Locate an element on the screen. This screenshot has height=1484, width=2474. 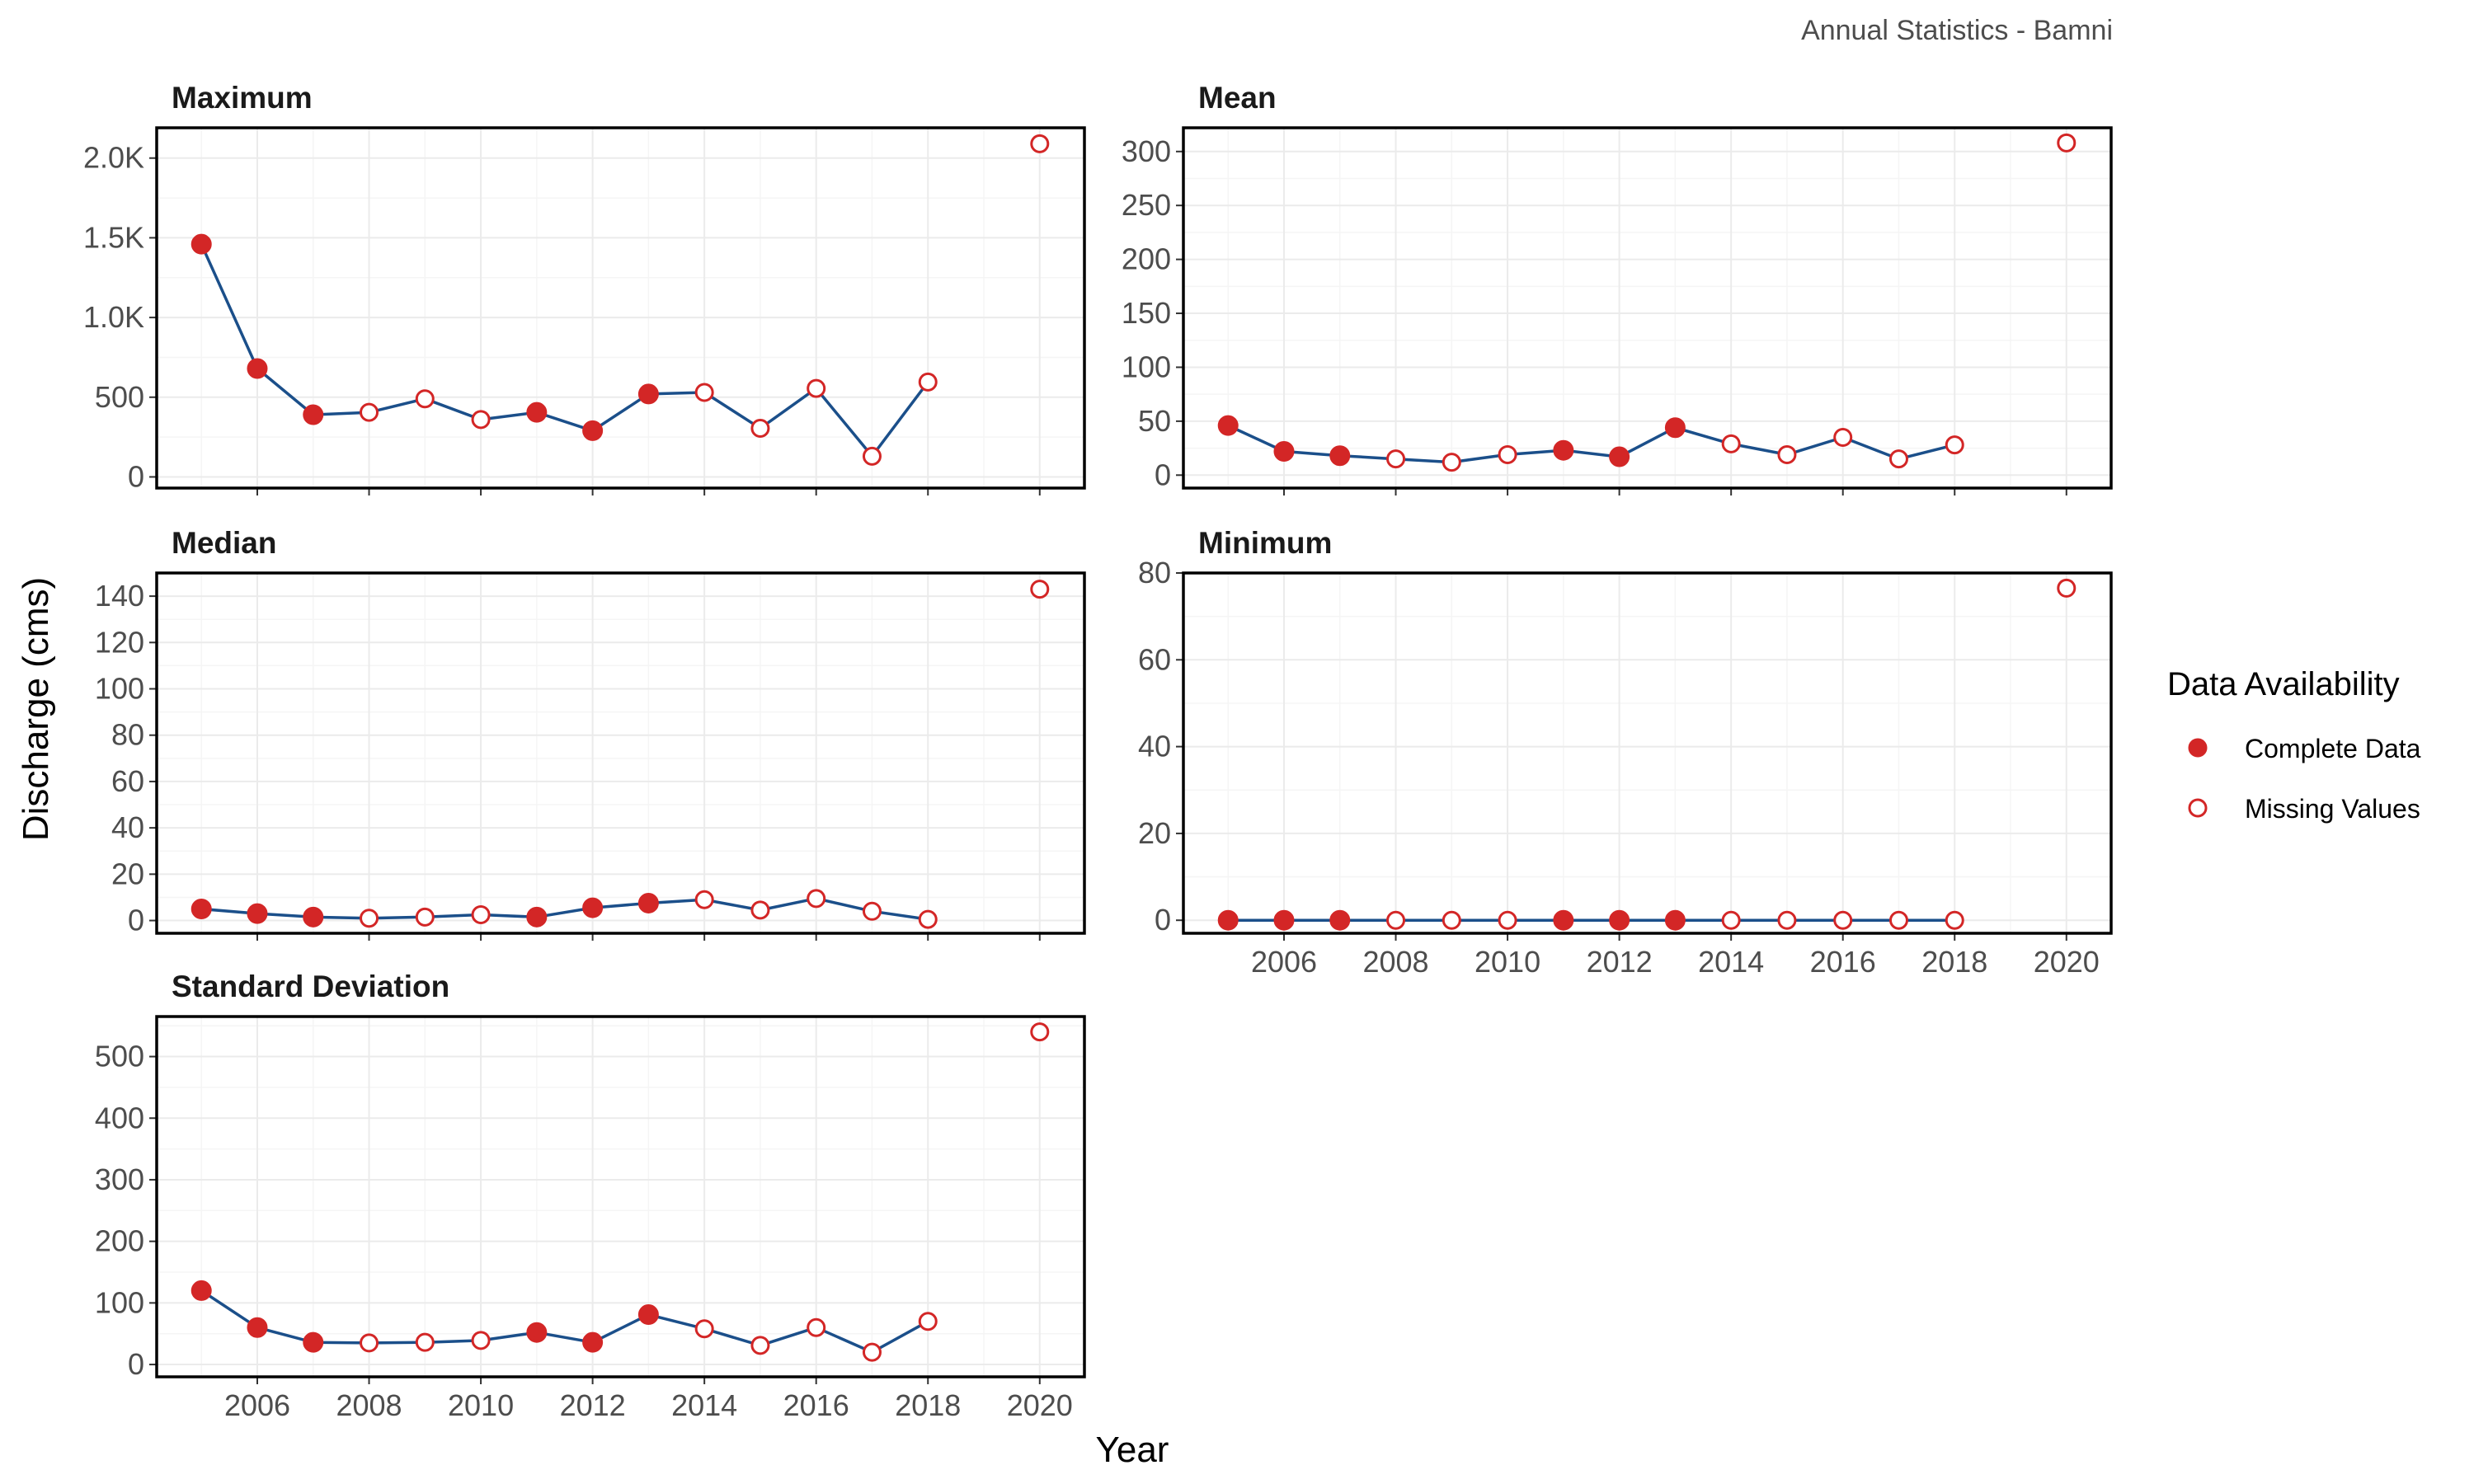
y-axis-title: Discharge (cms) is located at coordinates (36, 709).